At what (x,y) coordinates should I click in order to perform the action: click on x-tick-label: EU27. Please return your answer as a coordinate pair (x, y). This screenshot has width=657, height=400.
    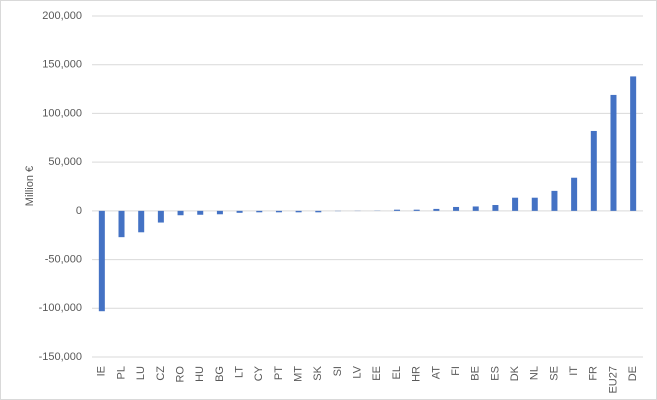
    Looking at the image, I should click on (613, 380).